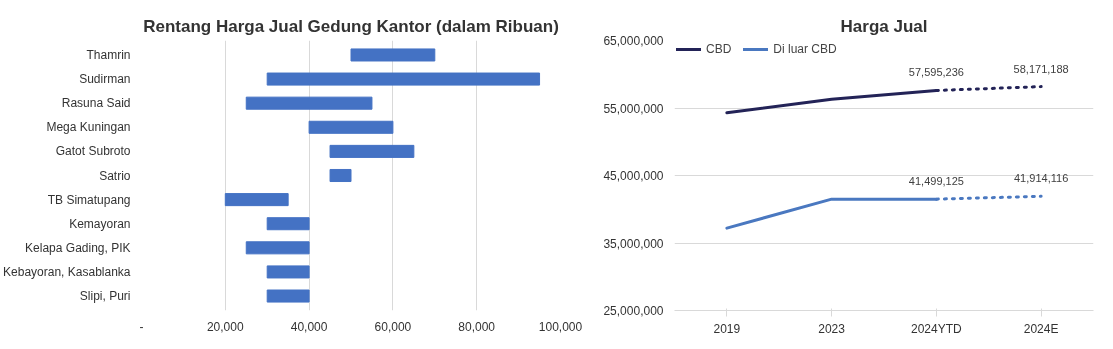  I want to click on y-tick-label: 25,000,000, so click(633, 311).